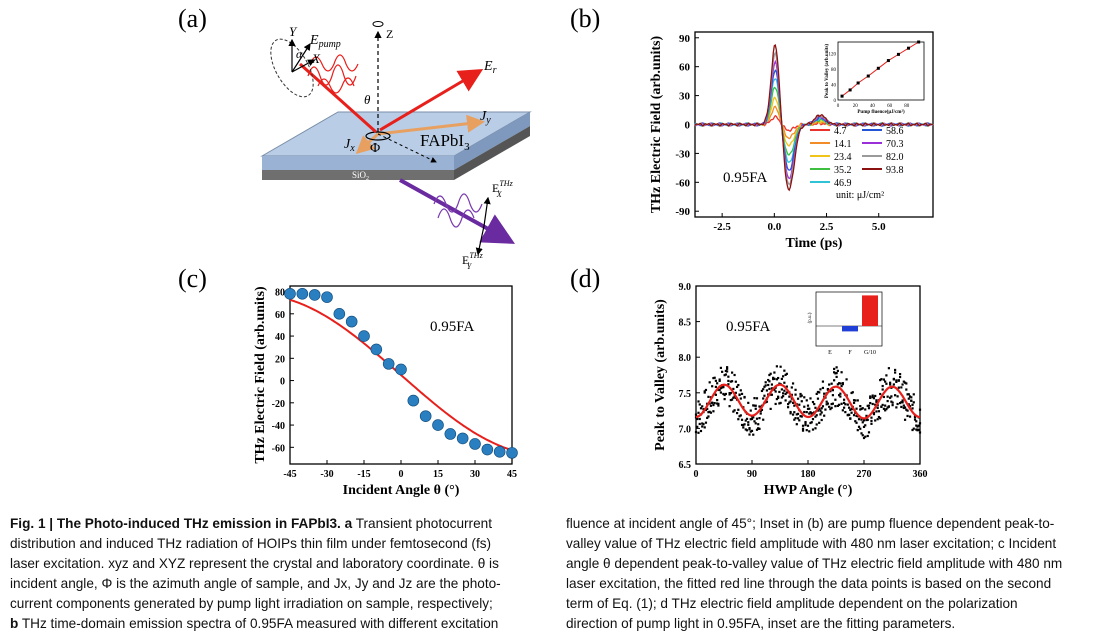  Describe the element at coordinates (685, 39) in the screenshot. I see `y-tick-label: 90` at that location.